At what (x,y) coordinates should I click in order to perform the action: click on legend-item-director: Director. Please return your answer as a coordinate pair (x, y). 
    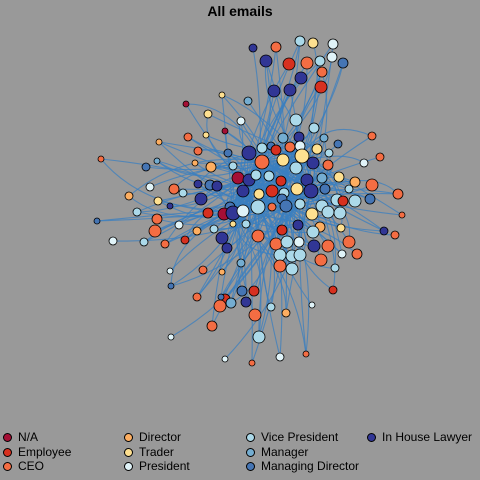
    Looking at the image, I should click on (152, 437).